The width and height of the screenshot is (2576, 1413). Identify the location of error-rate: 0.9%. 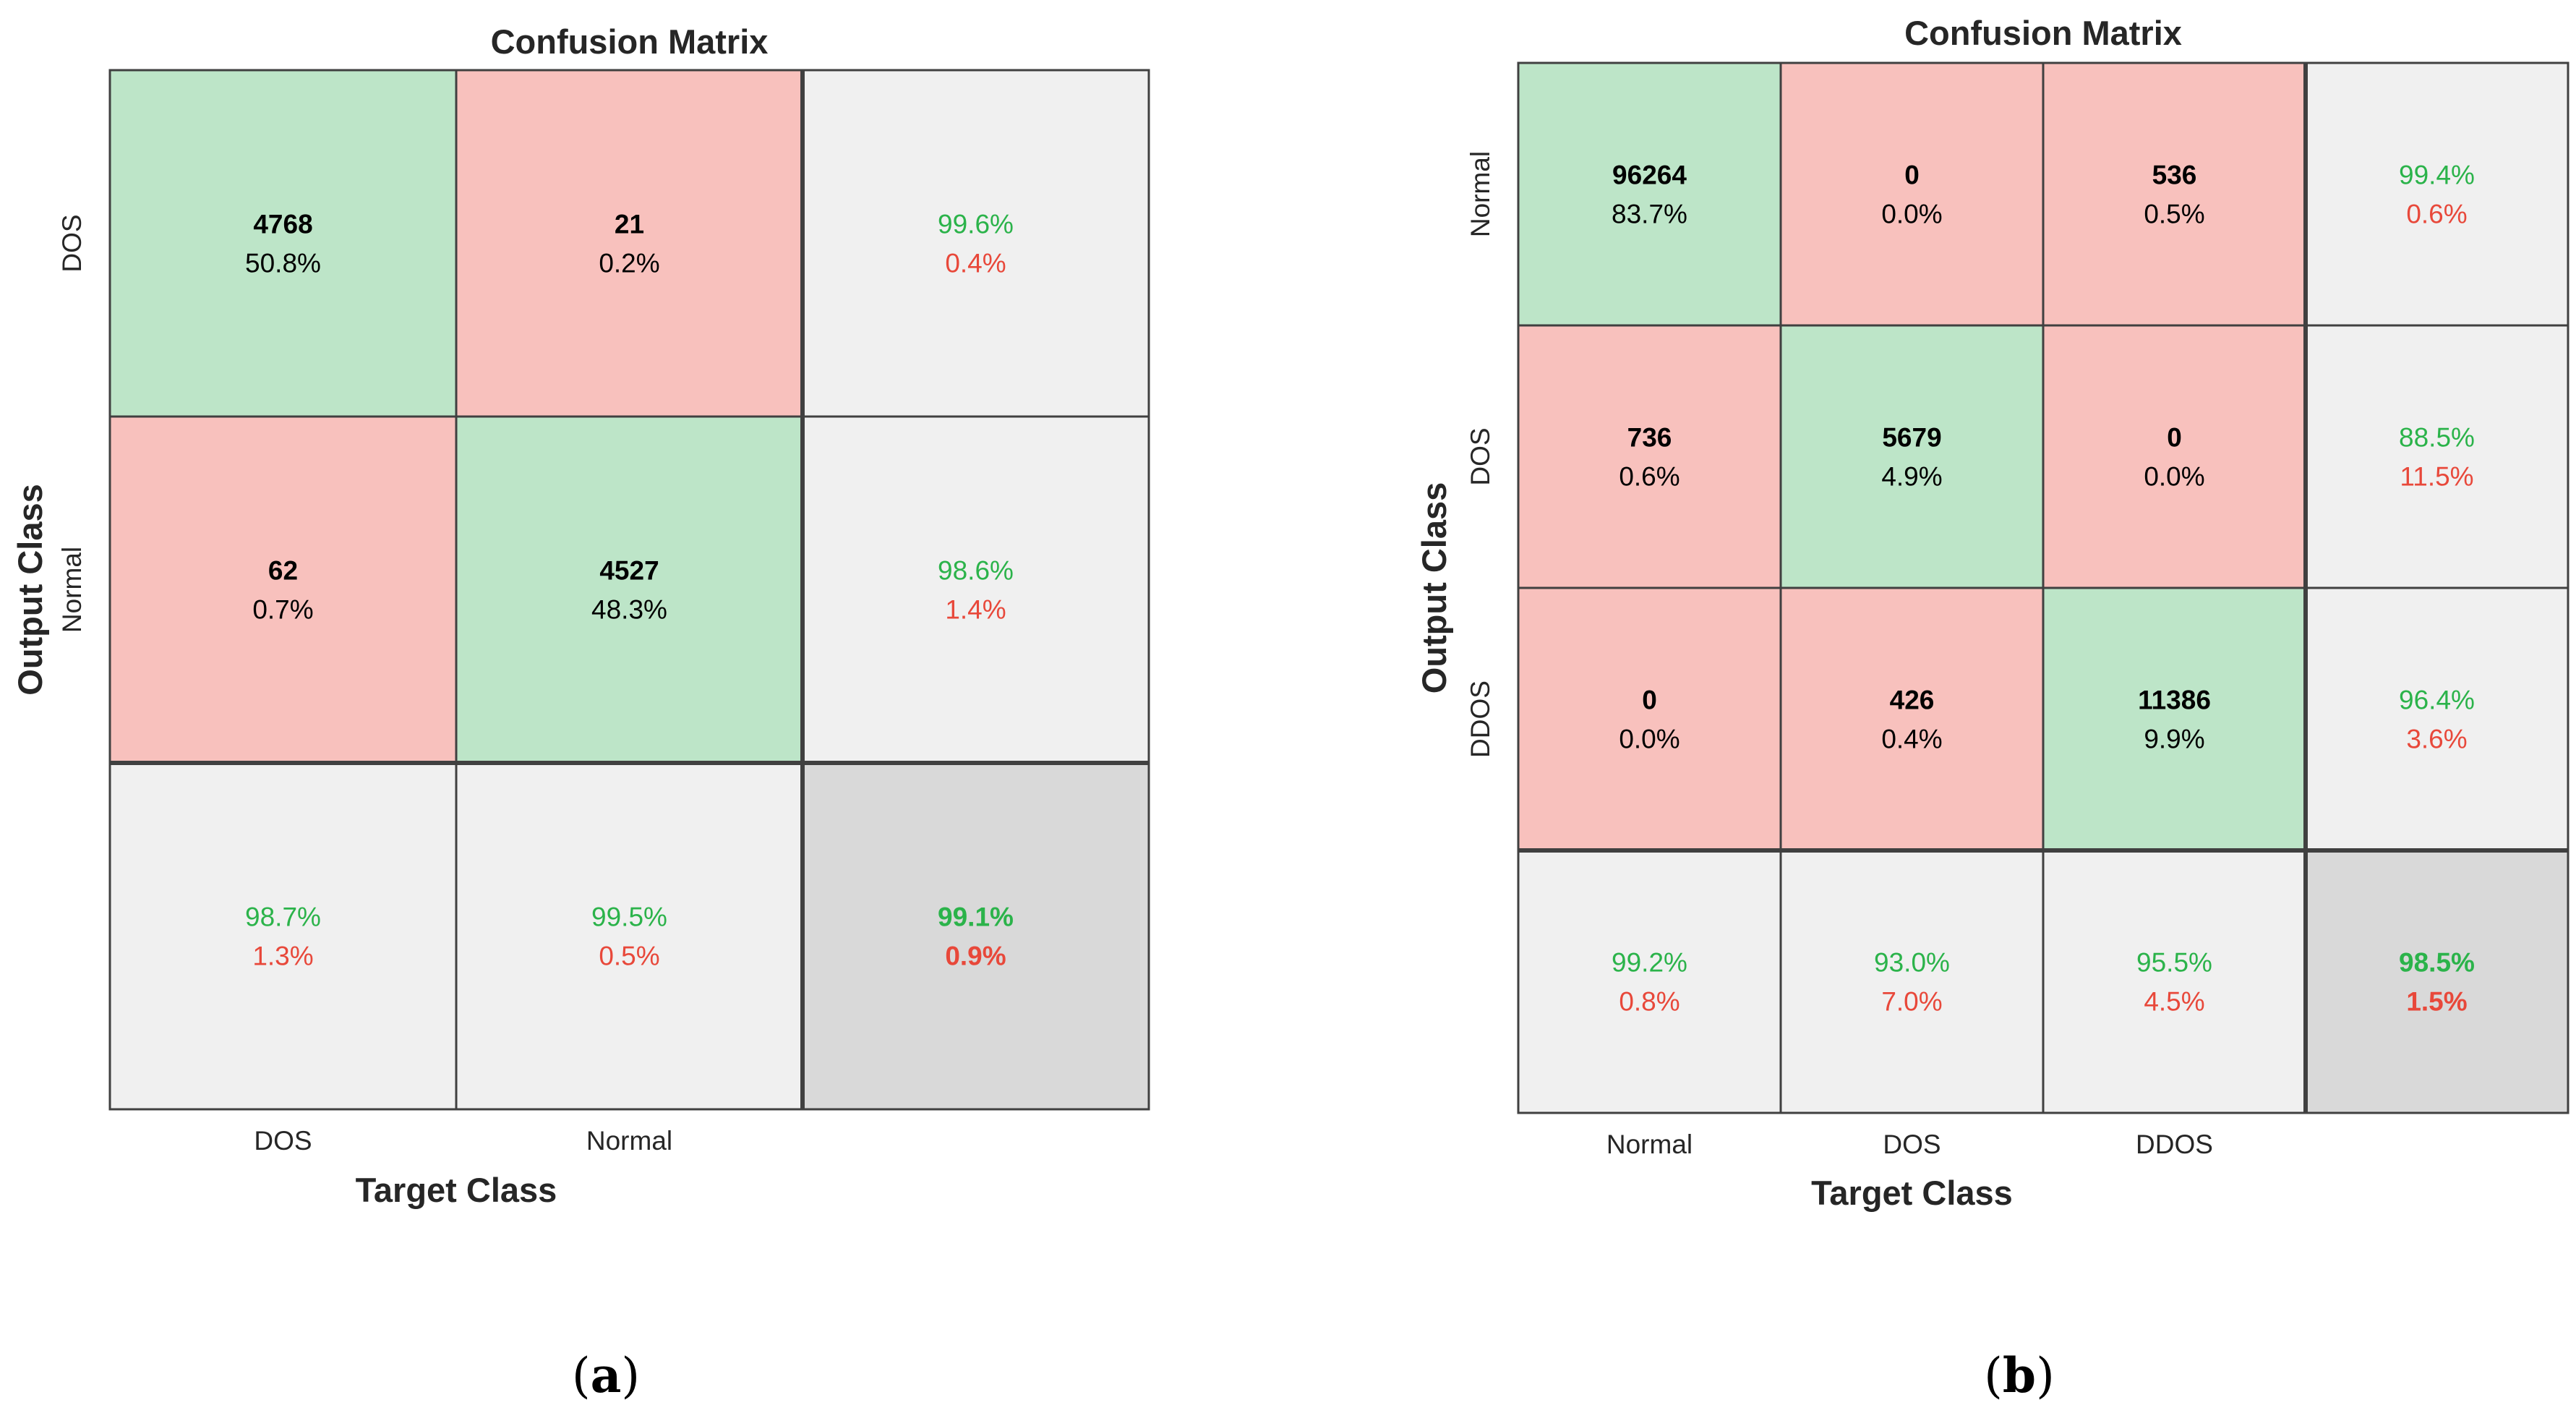
(976, 956).